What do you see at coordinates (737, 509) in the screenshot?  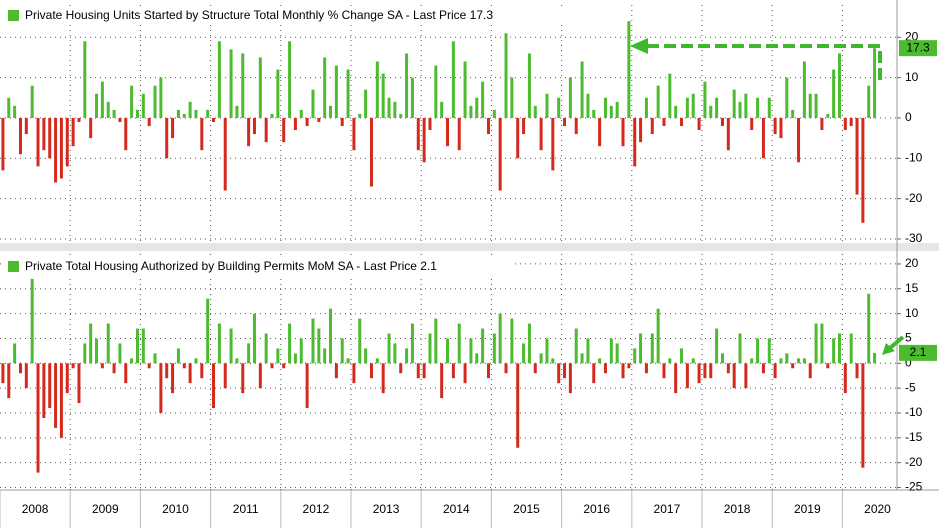 I see `x-tick-label: 2018` at bounding box center [737, 509].